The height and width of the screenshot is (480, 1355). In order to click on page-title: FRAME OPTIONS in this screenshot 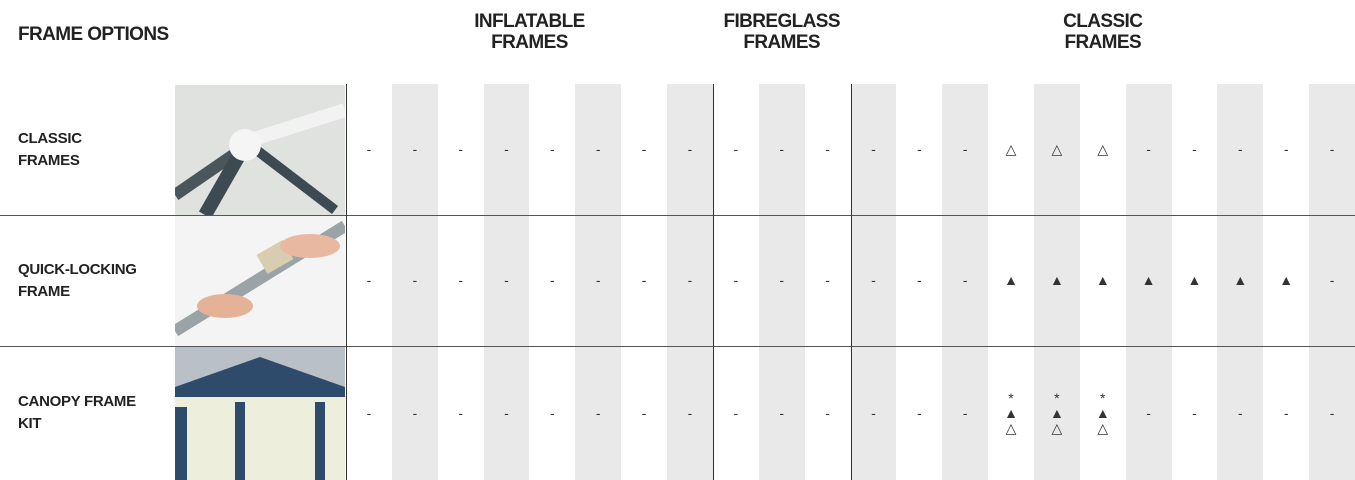, I will do `click(93, 34)`.